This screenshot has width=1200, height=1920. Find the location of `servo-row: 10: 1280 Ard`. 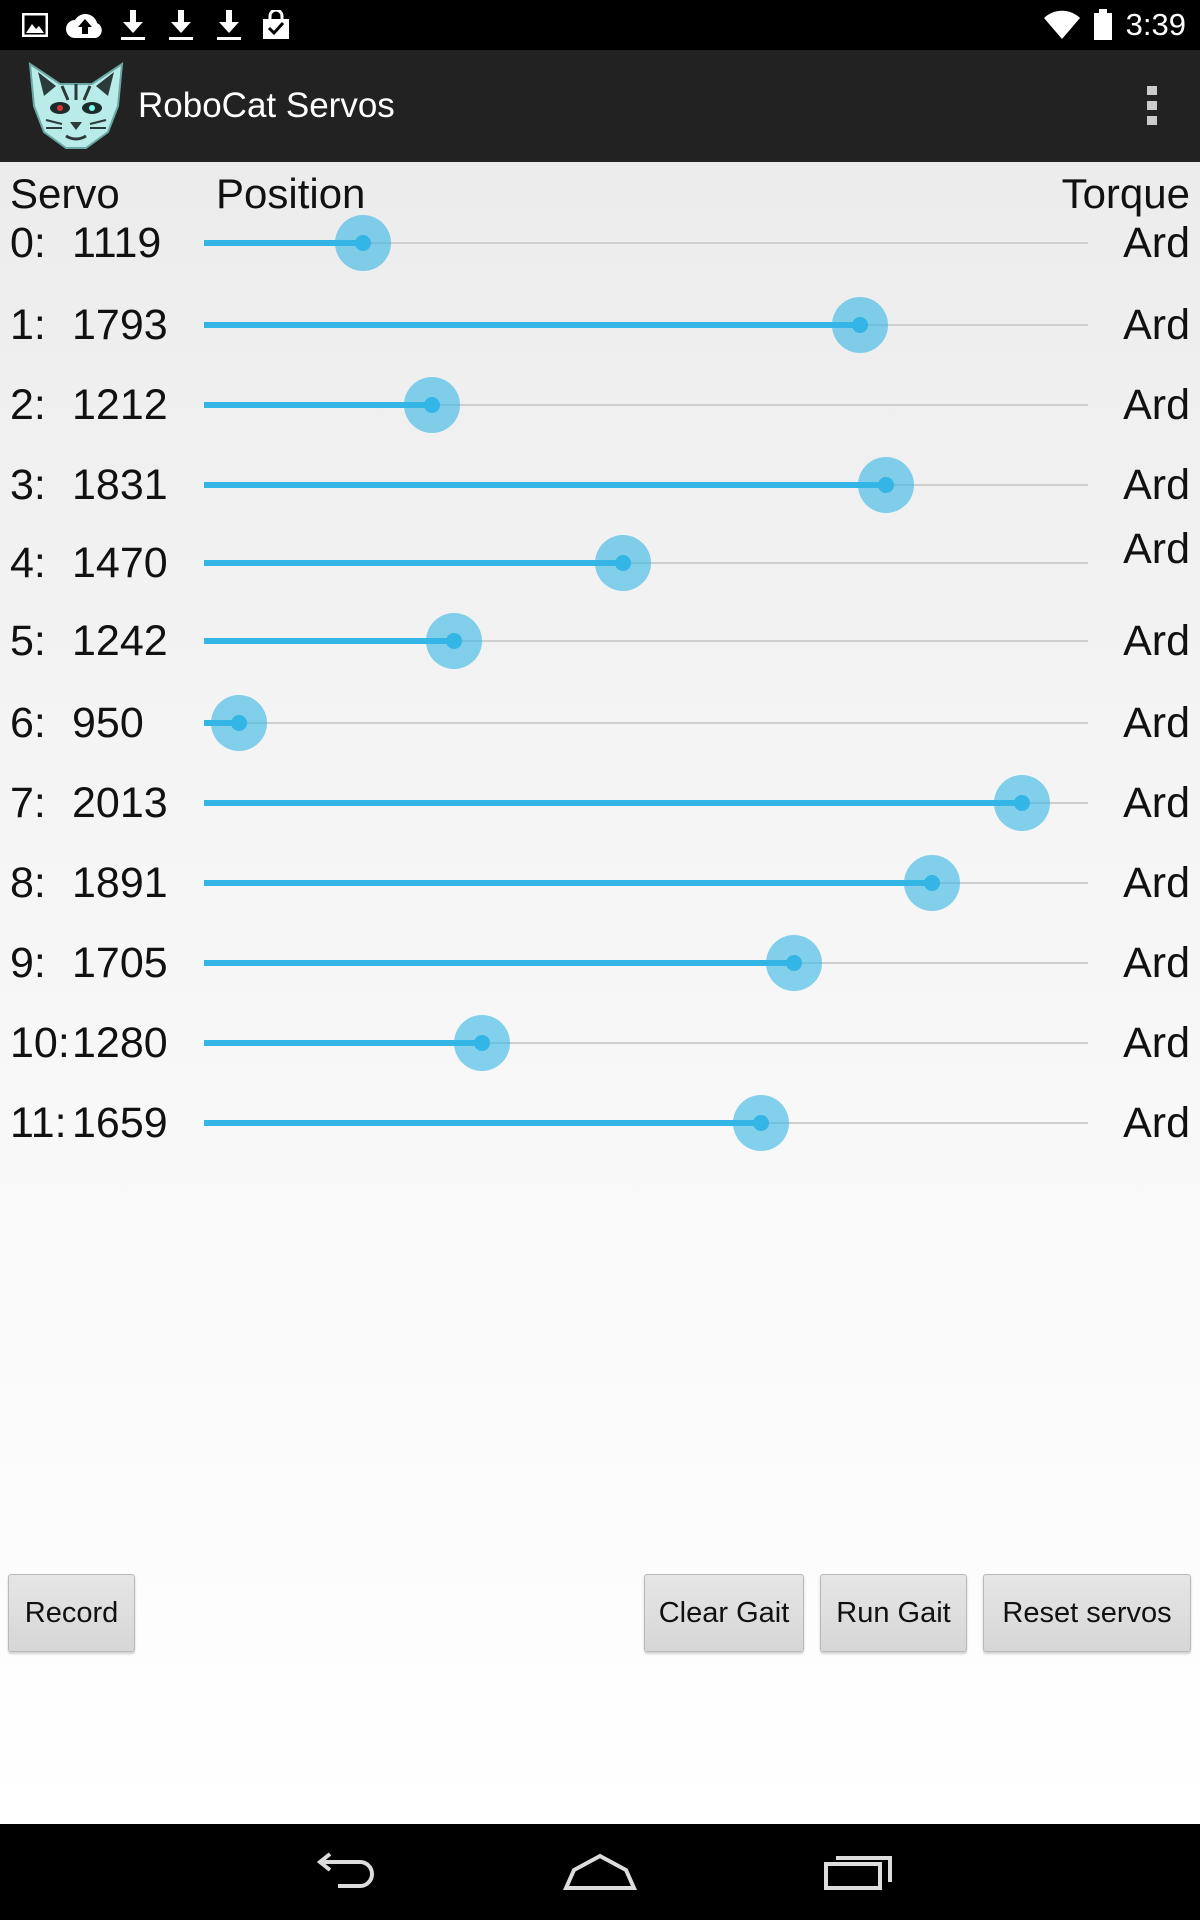

servo-row: 10: 1280 Ard is located at coordinates (600, 1043).